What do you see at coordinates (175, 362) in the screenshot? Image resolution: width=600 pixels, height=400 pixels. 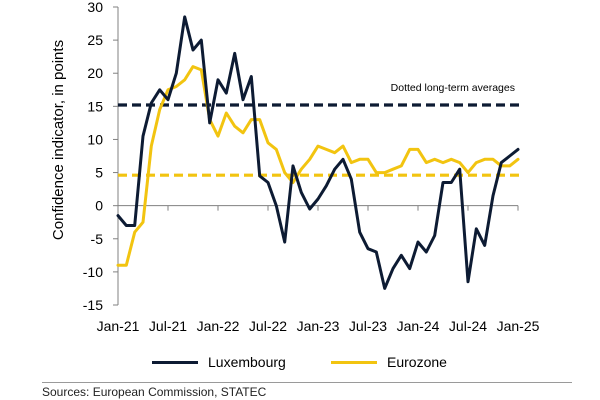 I see `legend-swatch-luxembourg` at bounding box center [175, 362].